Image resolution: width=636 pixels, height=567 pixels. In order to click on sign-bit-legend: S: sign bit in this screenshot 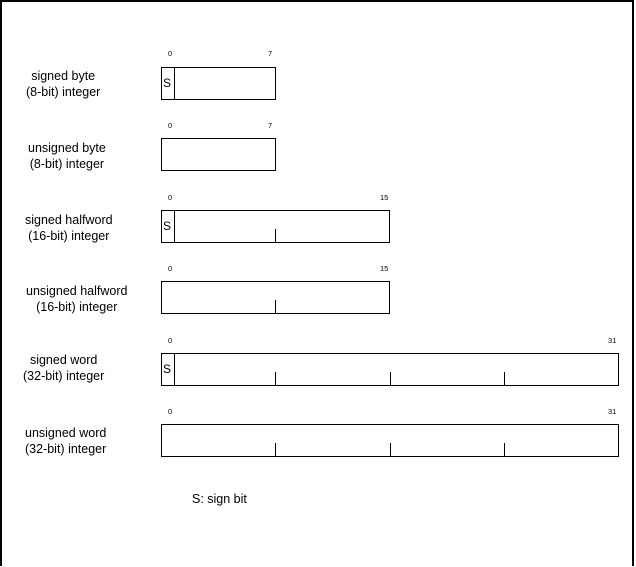, I will do `click(219, 499)`.